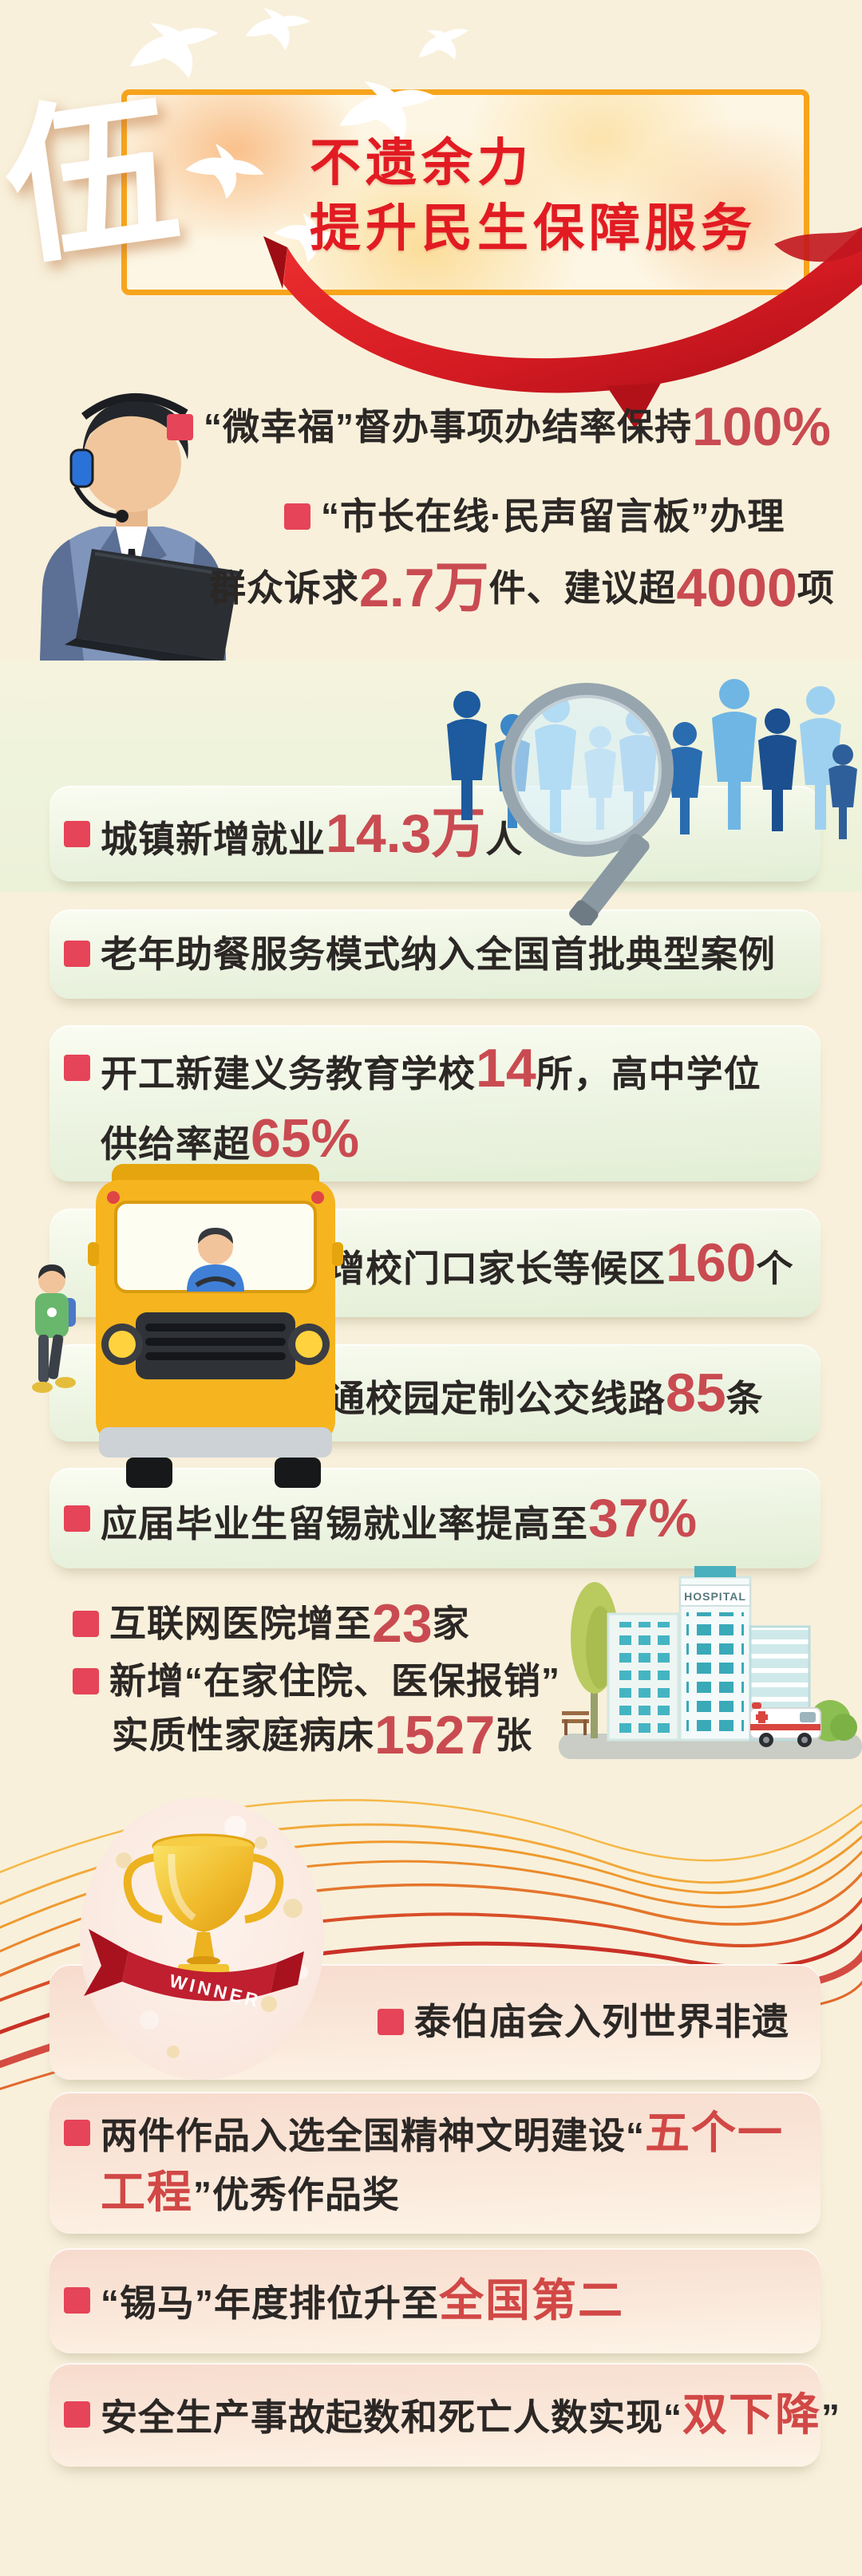 The width and height of the screenshot is (862, 2576). I want to click on page-title-line1: 不遗余力, so click(421, 163).